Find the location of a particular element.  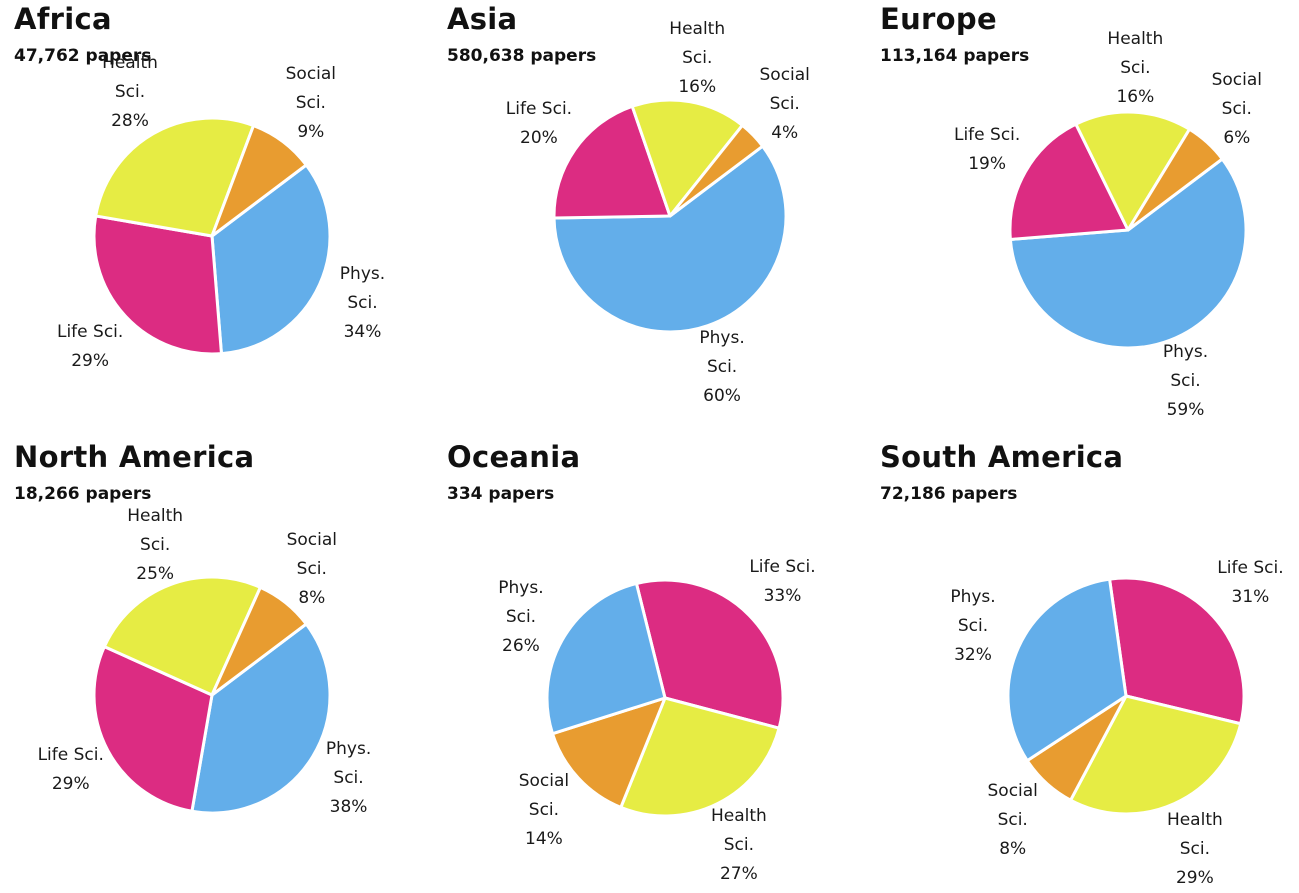

slice-label-line: 14% is located at coordinates (544, 838).